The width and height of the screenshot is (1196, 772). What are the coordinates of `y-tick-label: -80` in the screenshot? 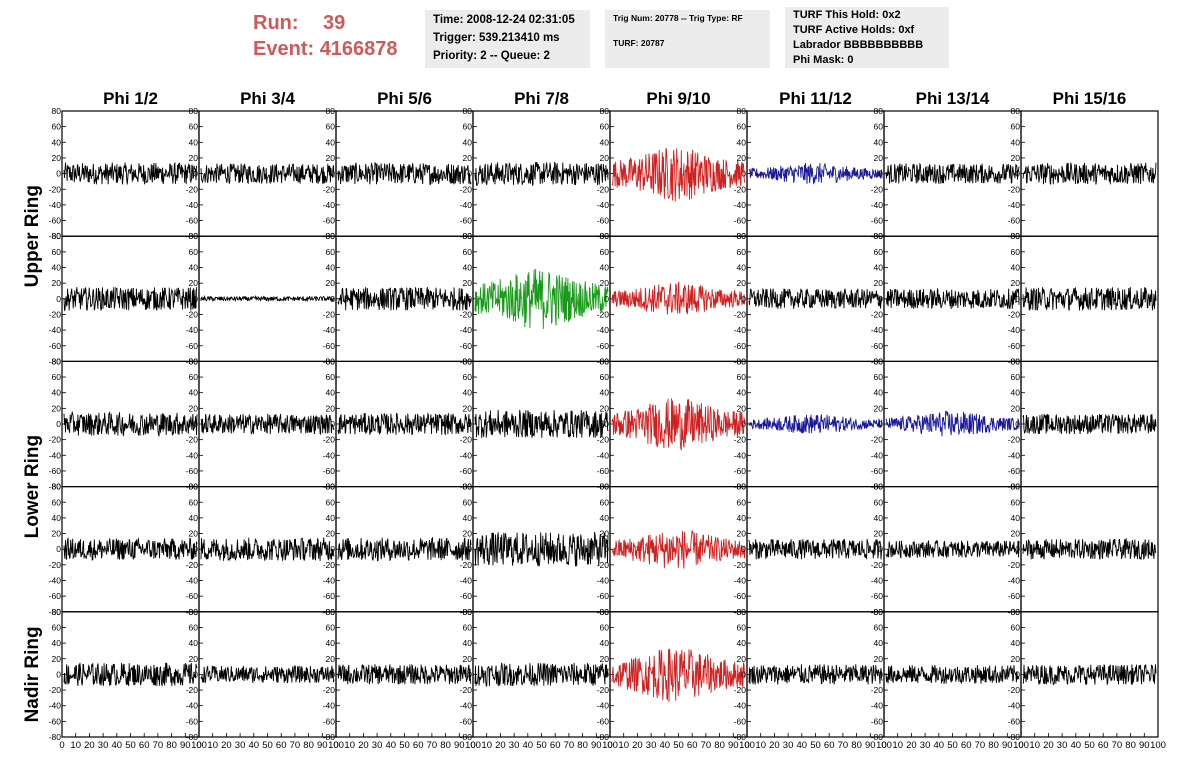 It's located at (192, 737).